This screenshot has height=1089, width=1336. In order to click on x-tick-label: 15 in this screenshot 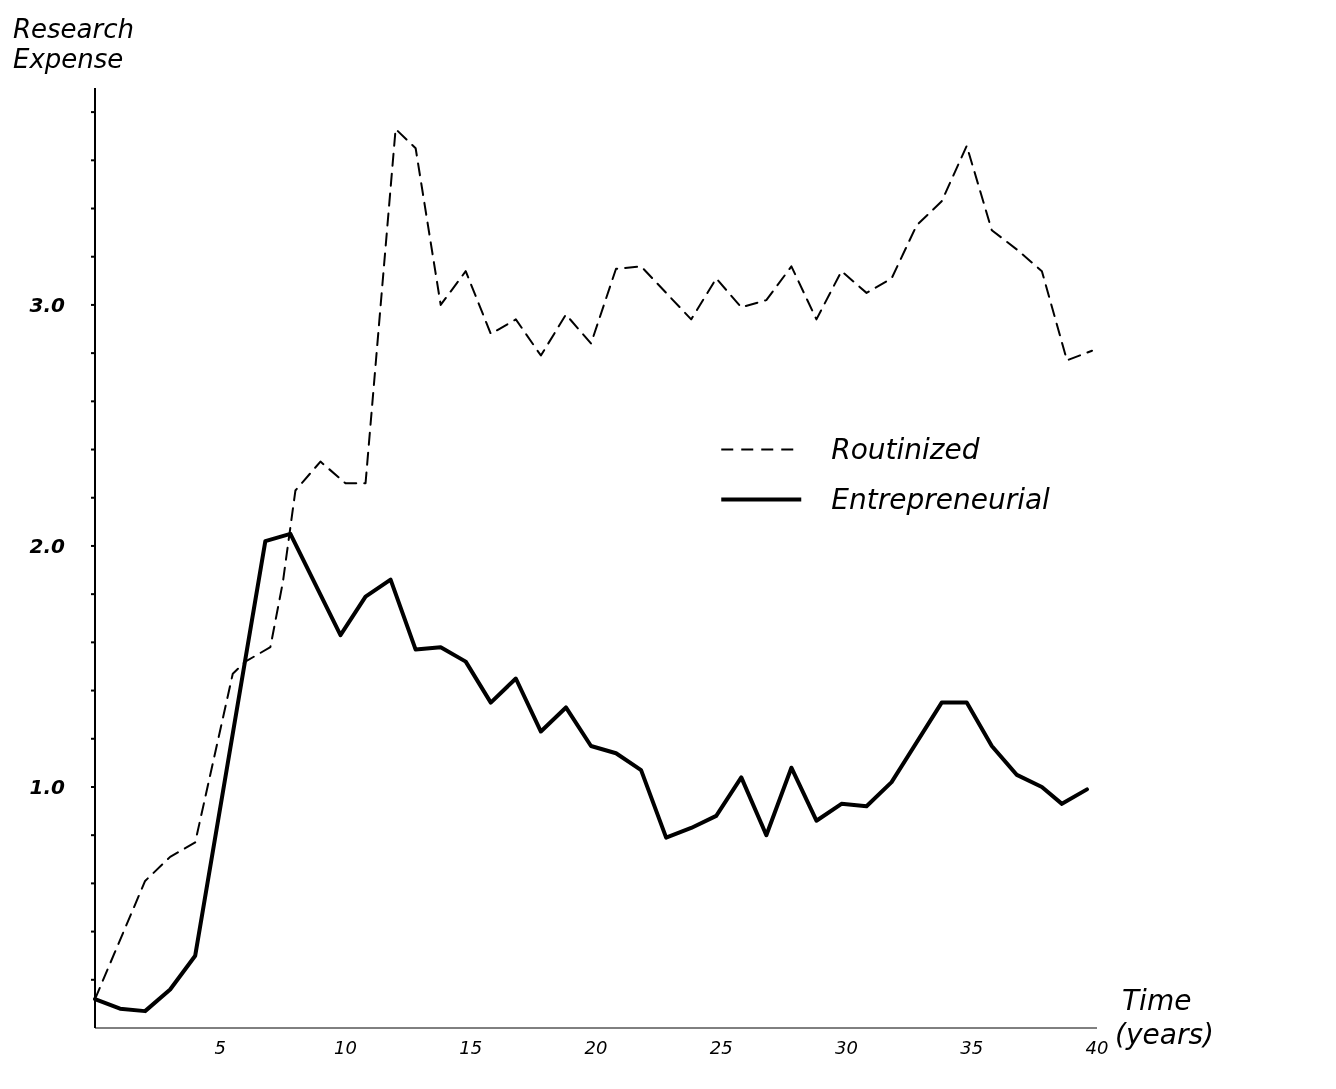, I will do `click(471, 1047)`.